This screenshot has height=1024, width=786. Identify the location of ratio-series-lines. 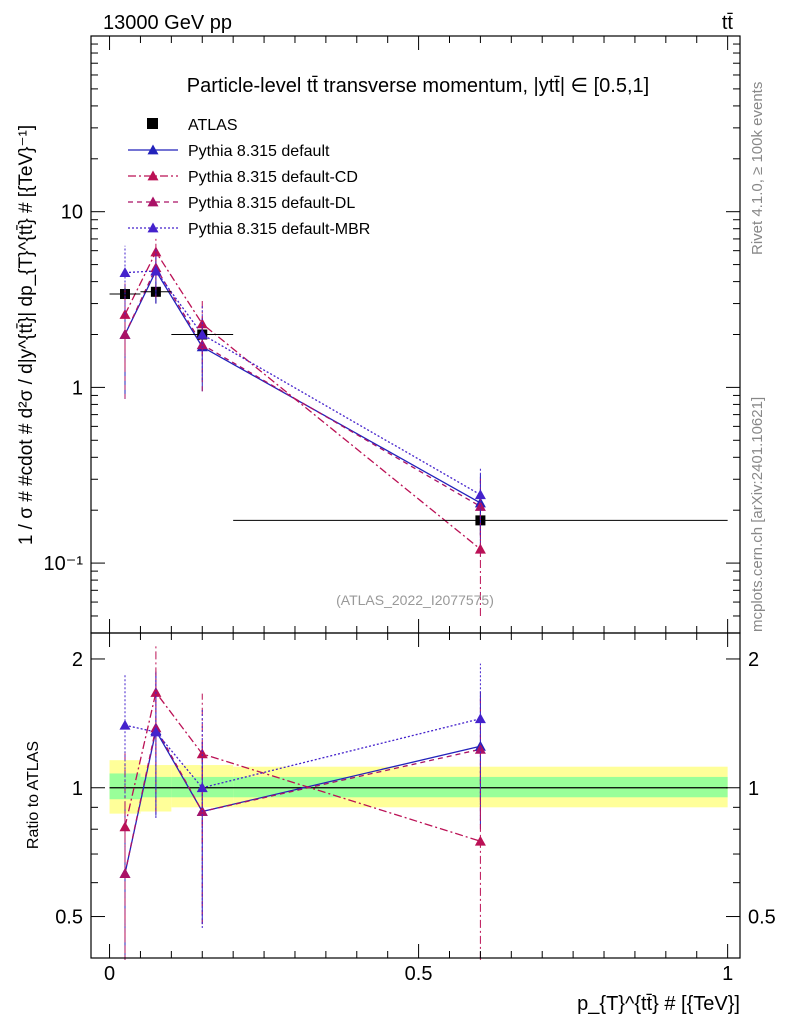
(302, 782).